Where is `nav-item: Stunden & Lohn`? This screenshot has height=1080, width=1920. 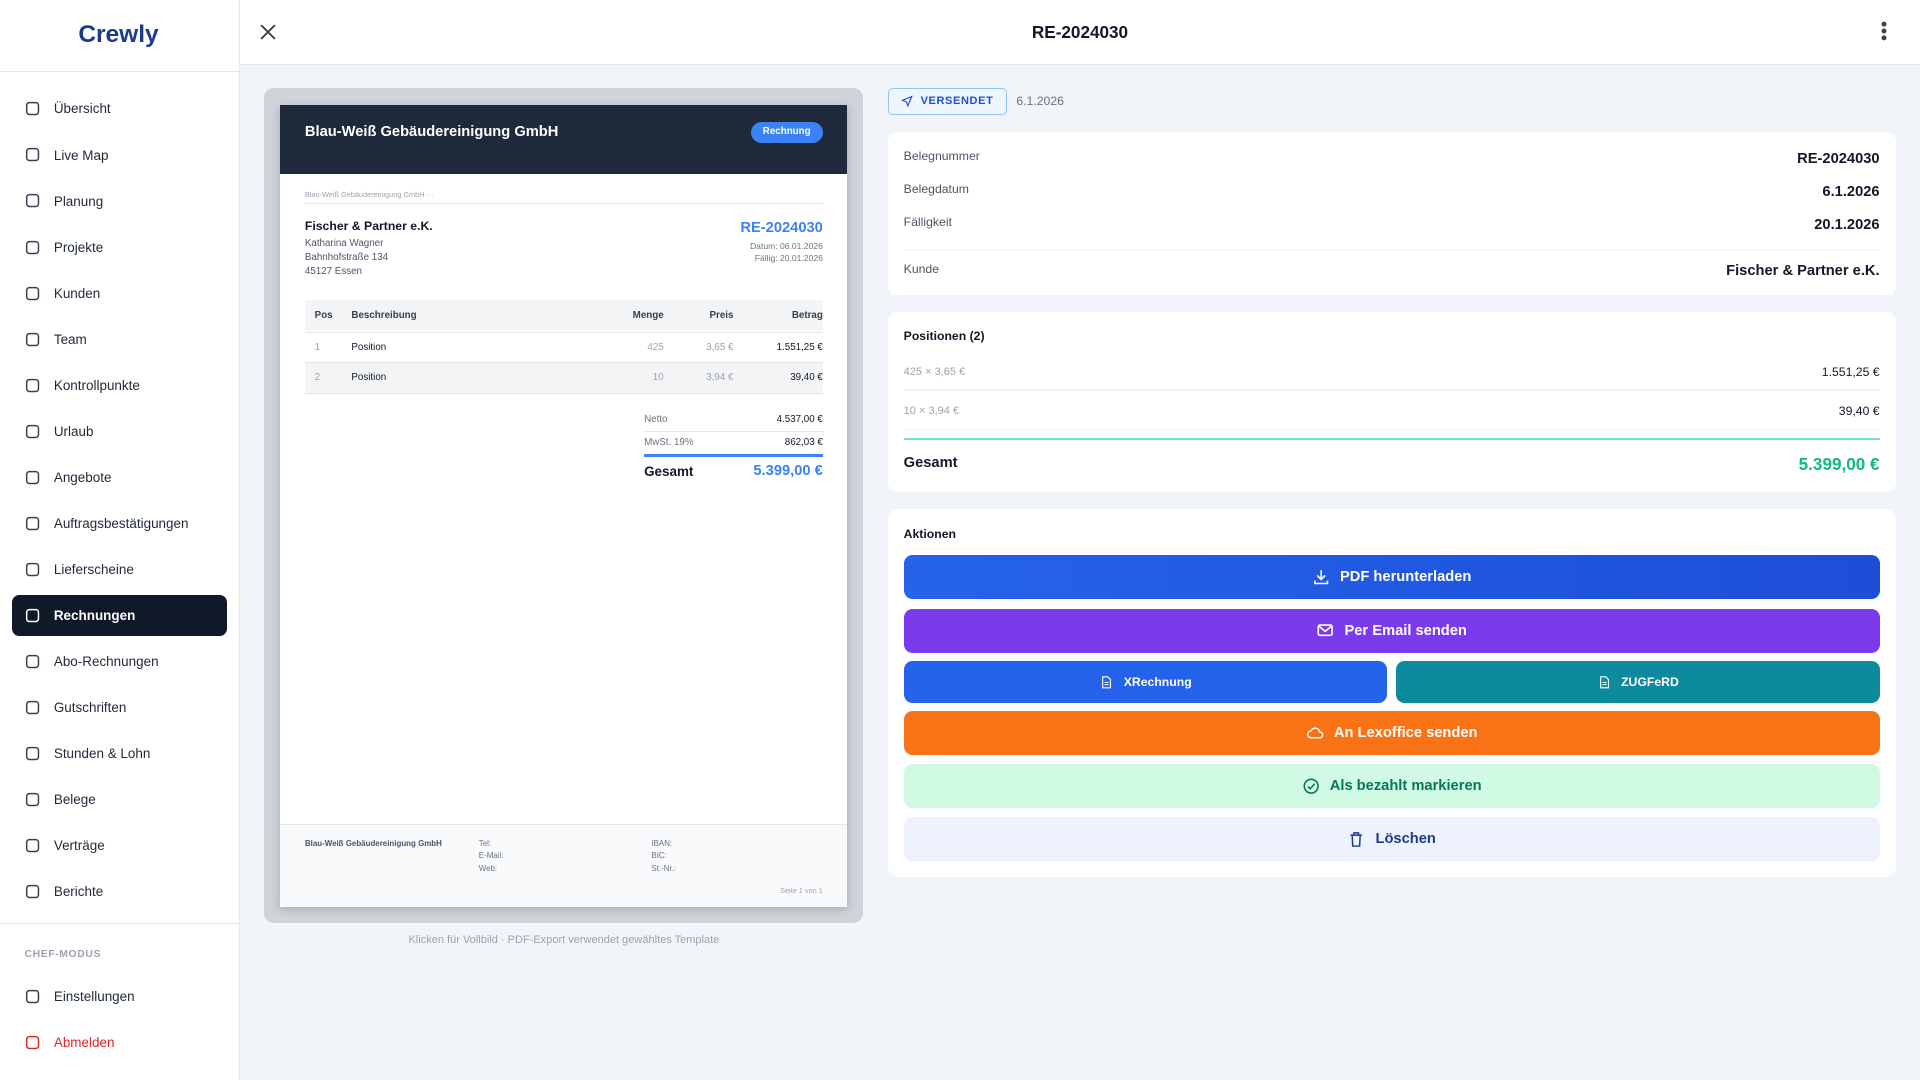
nav-item: Stunden & Lohn is located at coordinates (119, 754).